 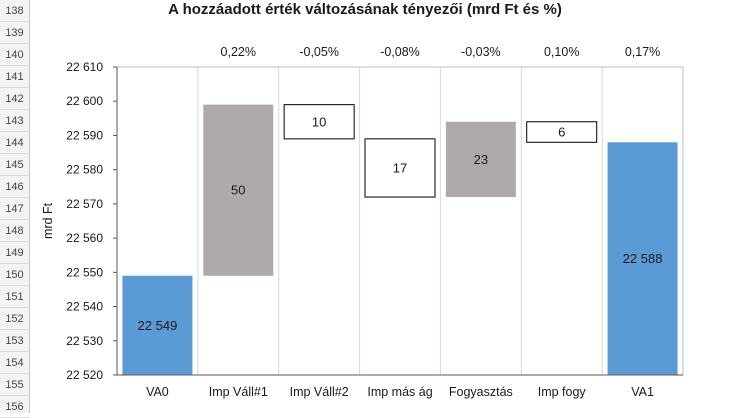 What do you see at coordinates (642, 52) in the screenshot?
I see `percent-label: 0,17%` at bounding box center [642, 52].